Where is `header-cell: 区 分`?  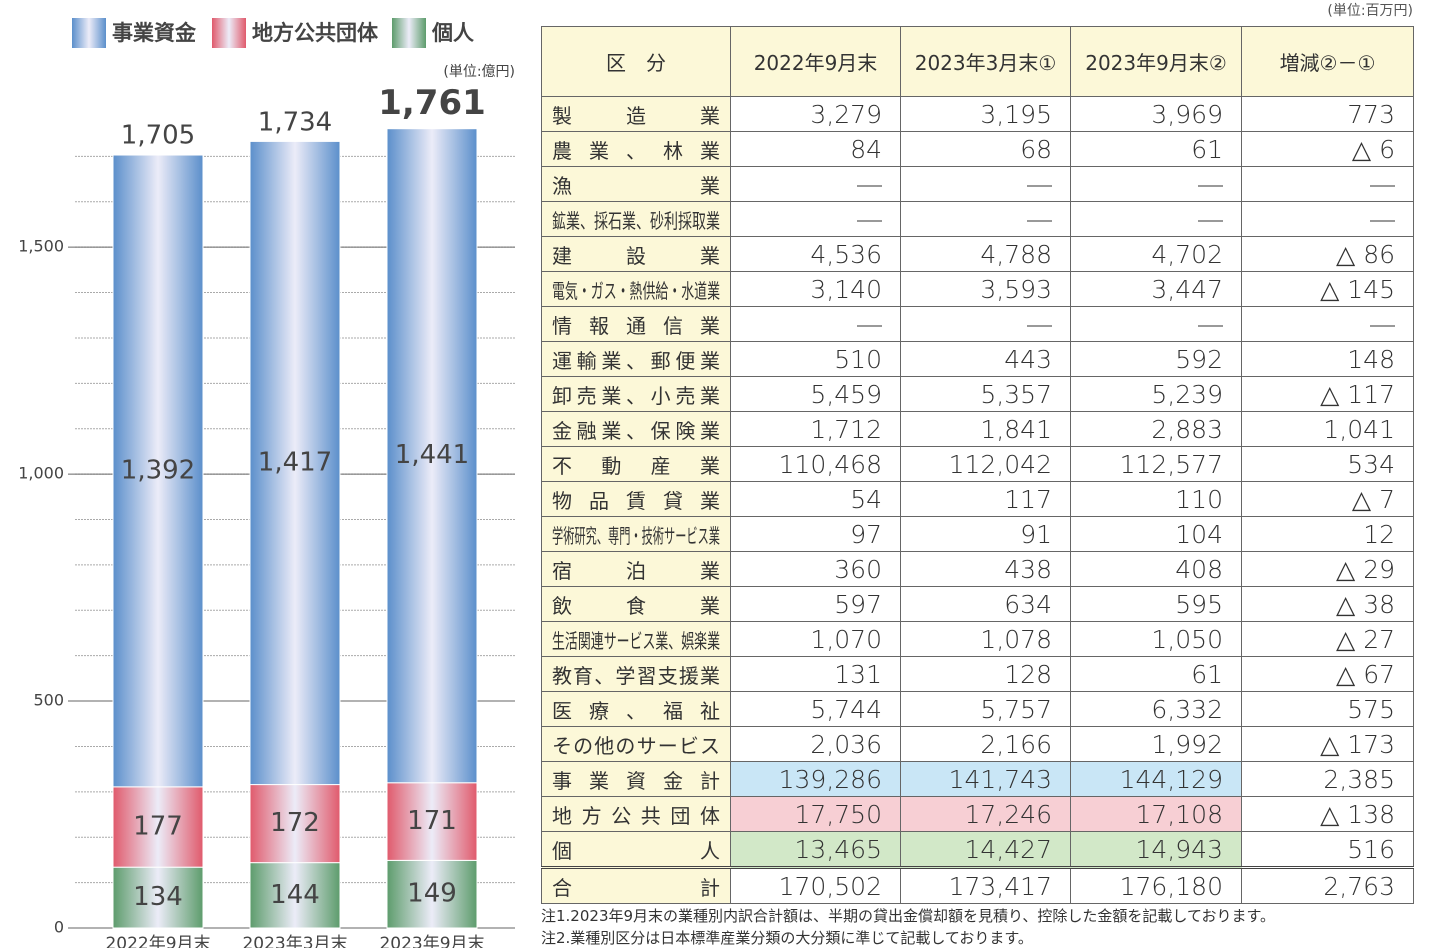
header-cell: 区 分 is located at coordinates (636, 61).